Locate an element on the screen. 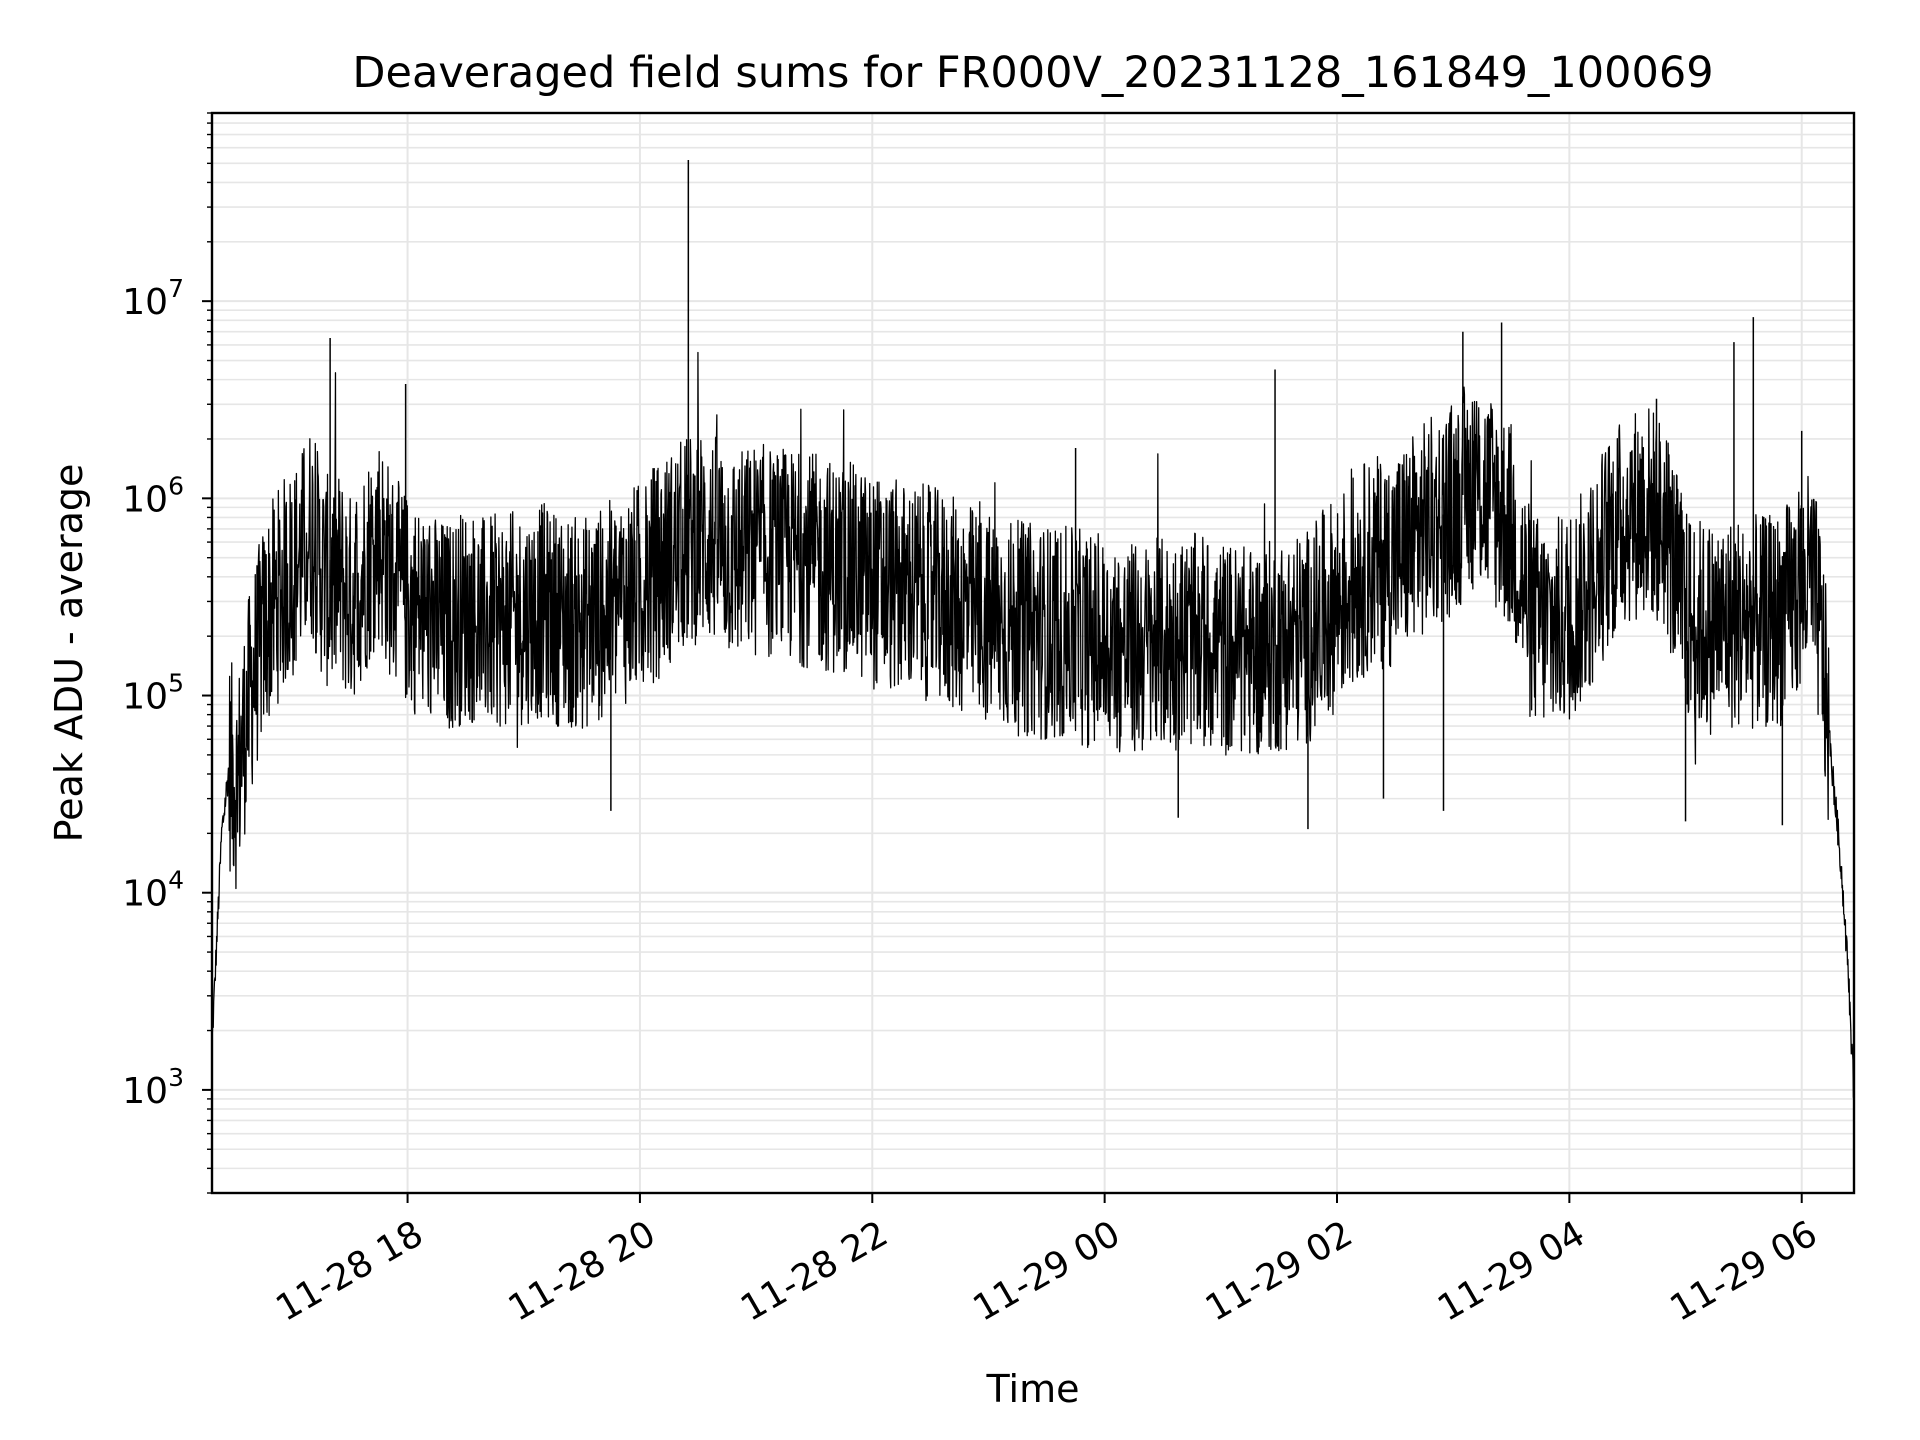 This screenshot has width=1920, height=1440. y-tick-label: 10⁷ is located at coordinates (153, 298).